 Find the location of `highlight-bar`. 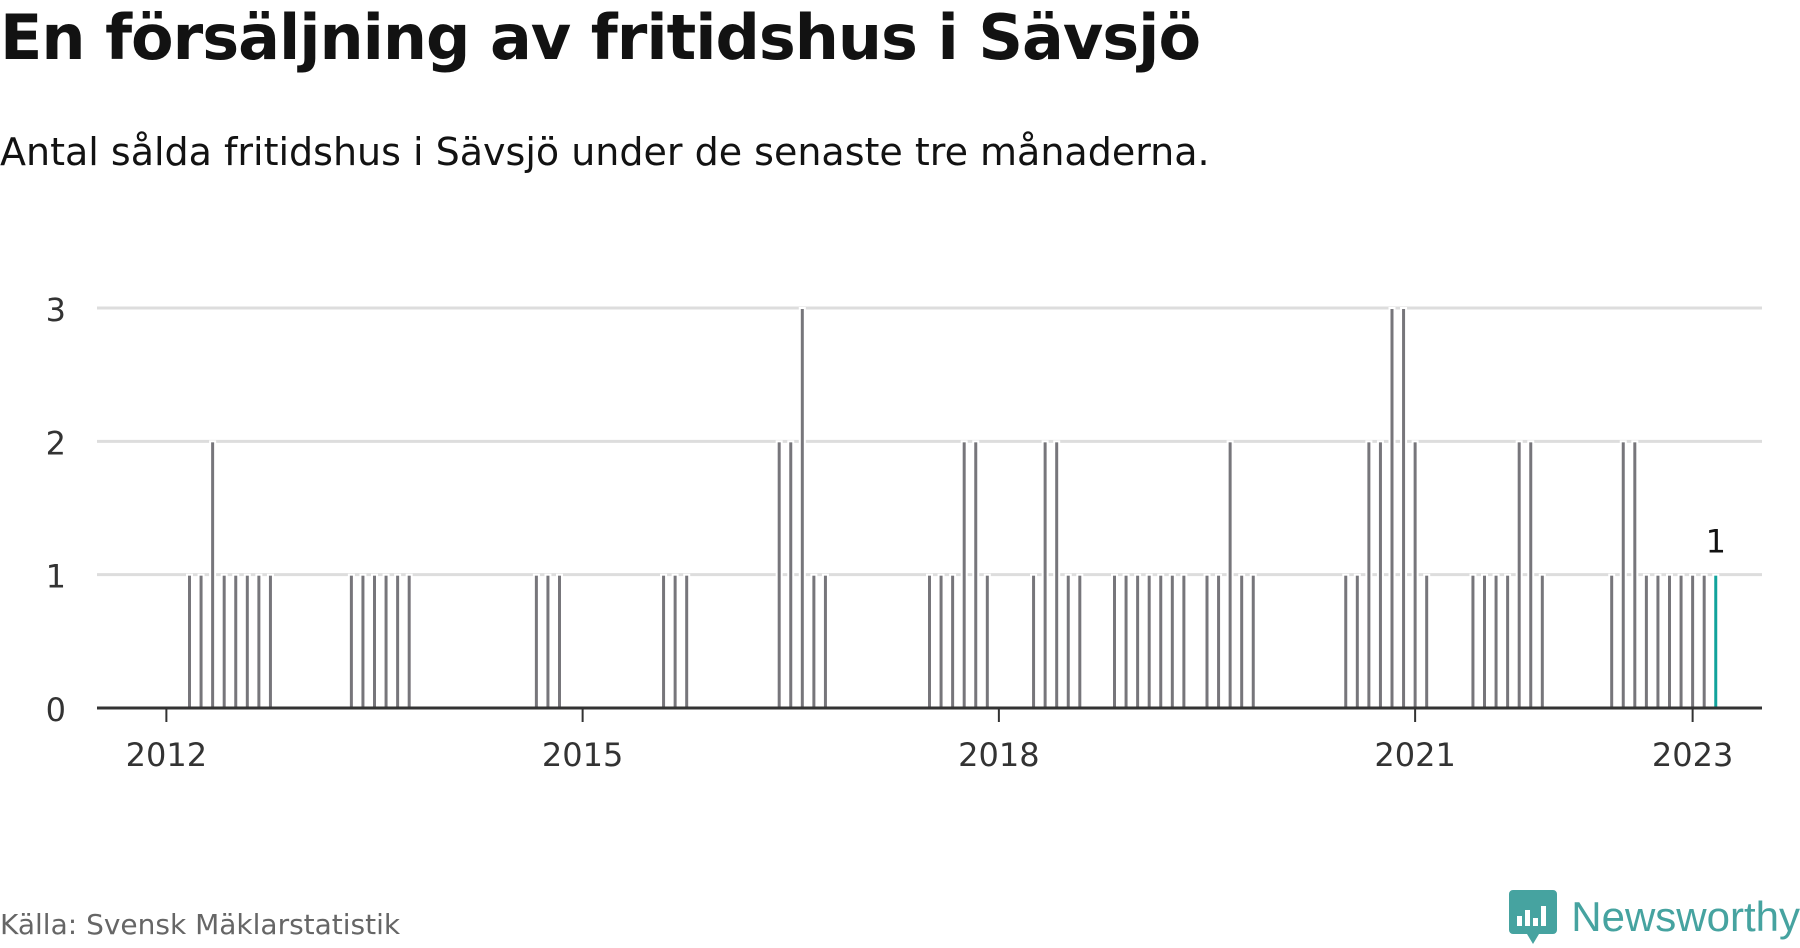

highlight-bar is located at coordinates (1716, 641).